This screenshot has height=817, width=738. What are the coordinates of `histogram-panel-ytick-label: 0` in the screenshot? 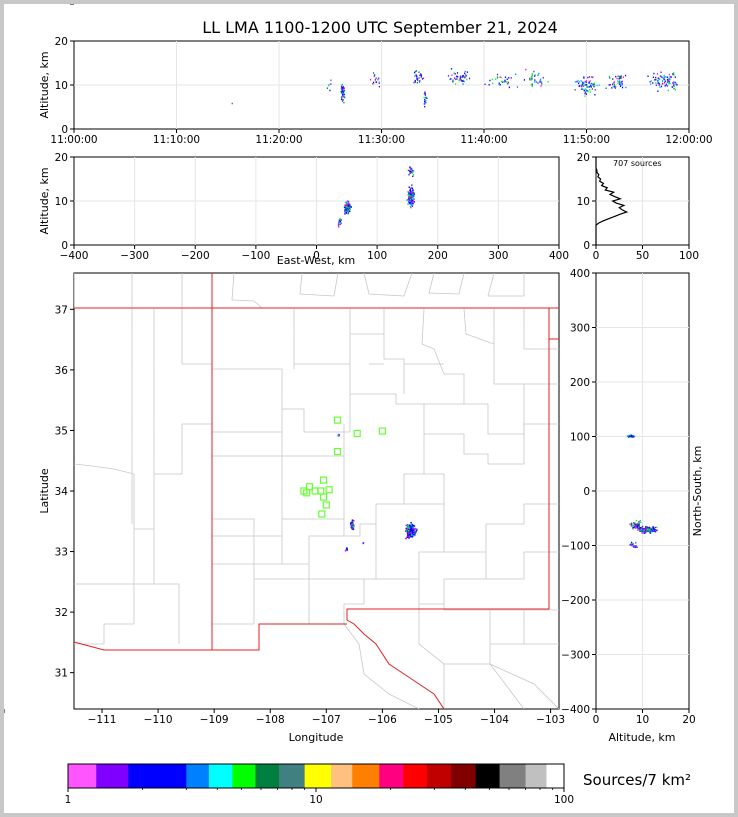 It's located at (586, 246).